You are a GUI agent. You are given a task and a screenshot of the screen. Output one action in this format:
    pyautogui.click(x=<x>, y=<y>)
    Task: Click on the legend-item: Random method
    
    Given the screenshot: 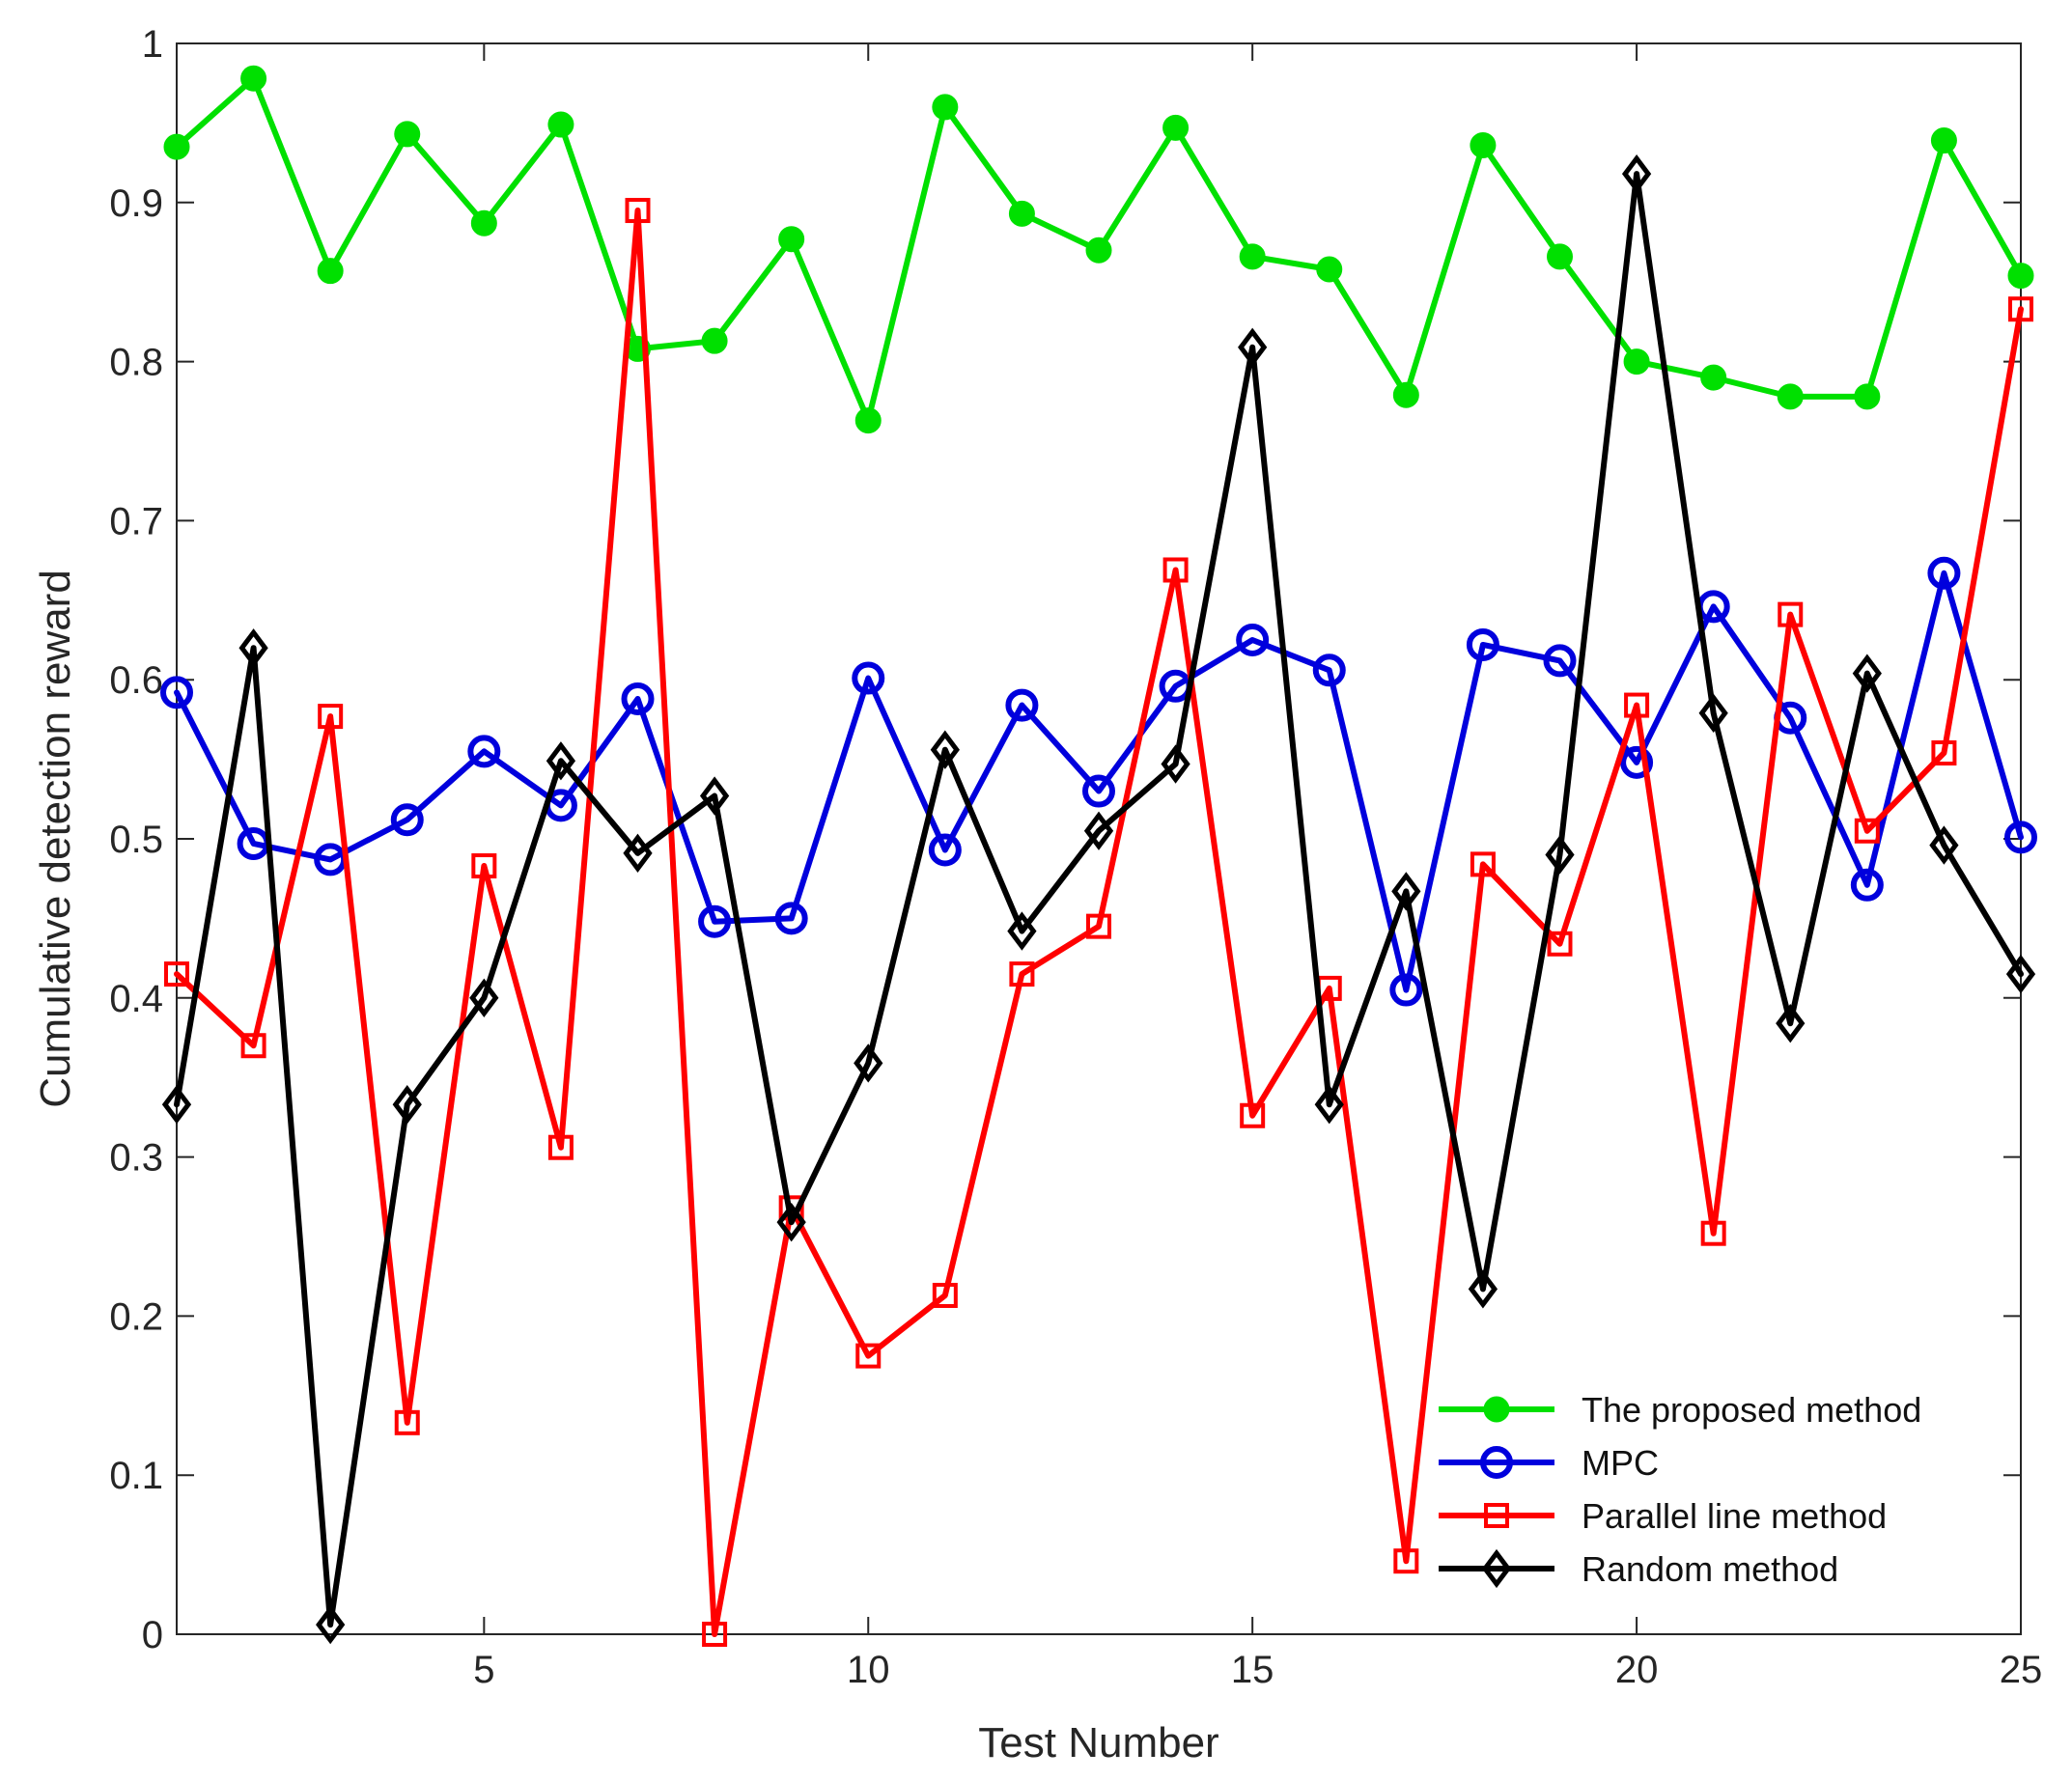 What is the action you would take?
    pyautogui.click(x=1639, y=1568)
    